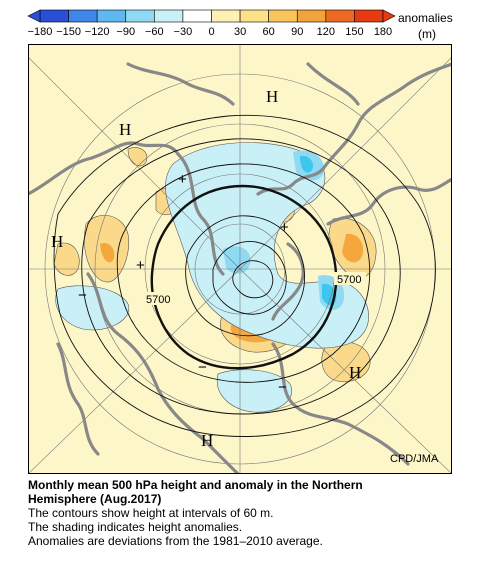  What do you see at coordinates (182, 179) in the screenshot?
I see `plus-sign-1: +` at bounding box center [182, 179].